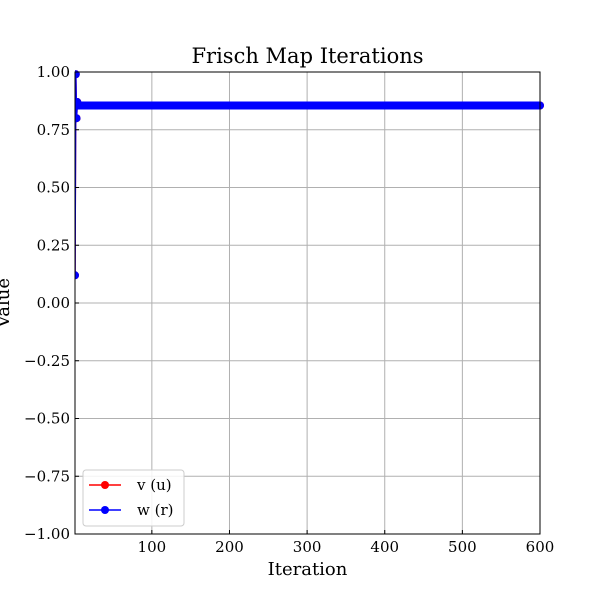 The width and height of the screenshot is (600, 600). I want to click on legend-label: v (u), so click(154, 485).